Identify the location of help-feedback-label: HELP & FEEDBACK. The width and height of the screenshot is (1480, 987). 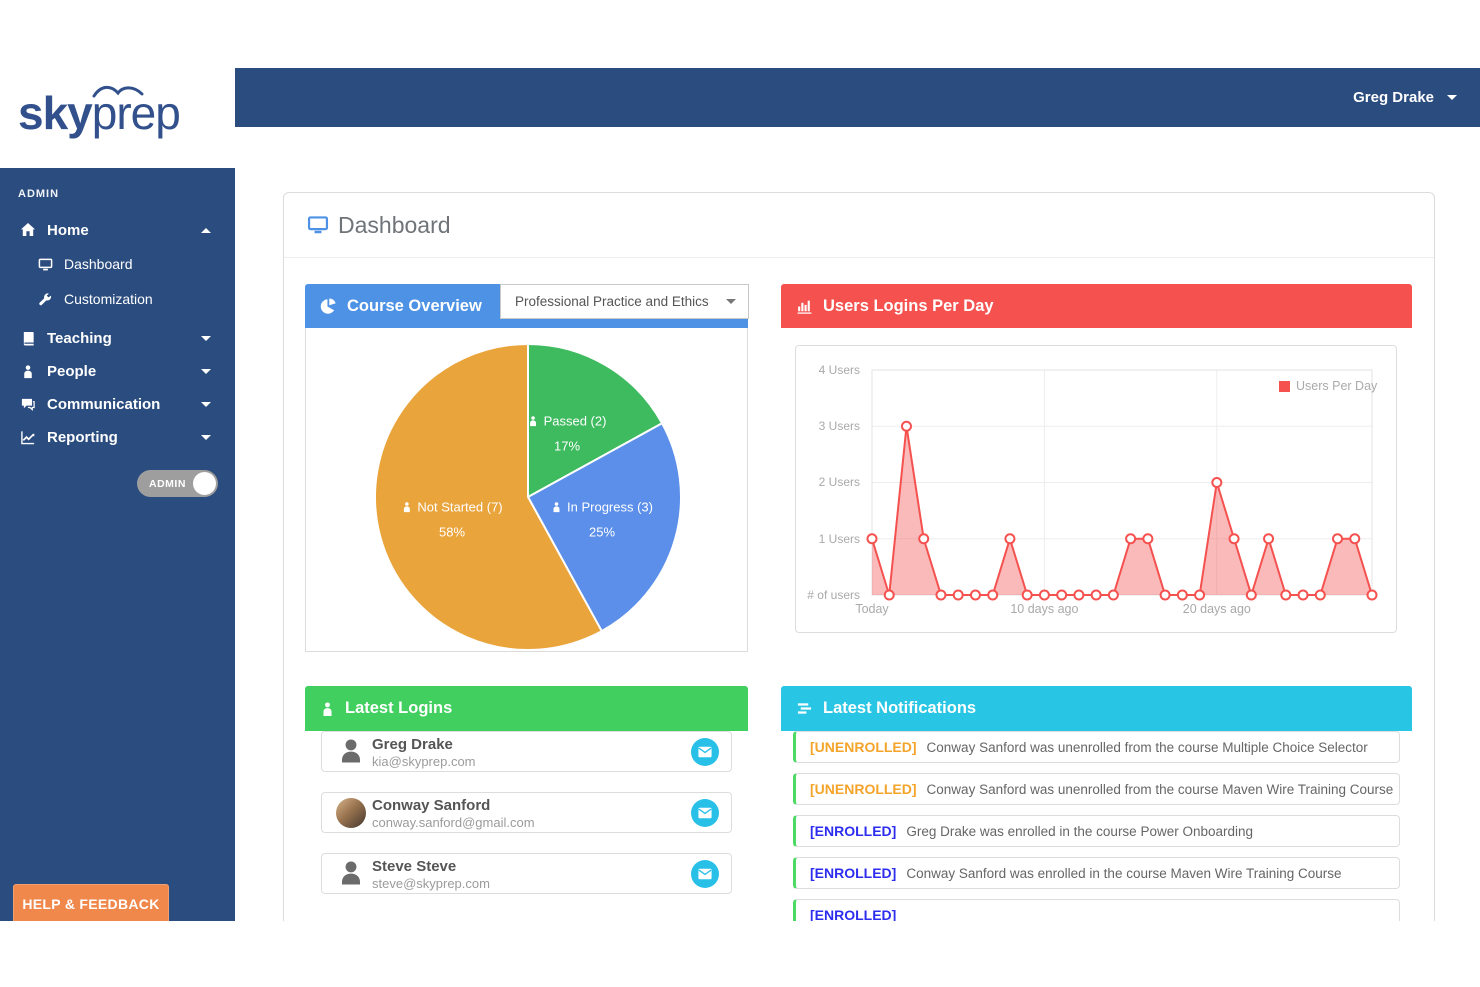
(91, 904).